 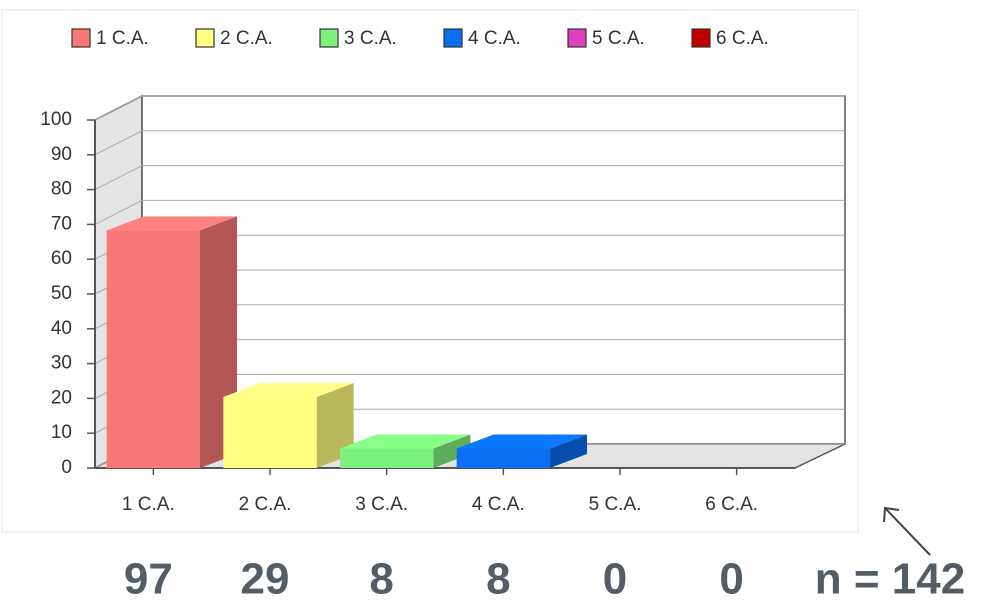 What do you see at coordinates (61, 223) in the screenshot?
I see `y-tick-label: 70` at bounding box center [61, 223].